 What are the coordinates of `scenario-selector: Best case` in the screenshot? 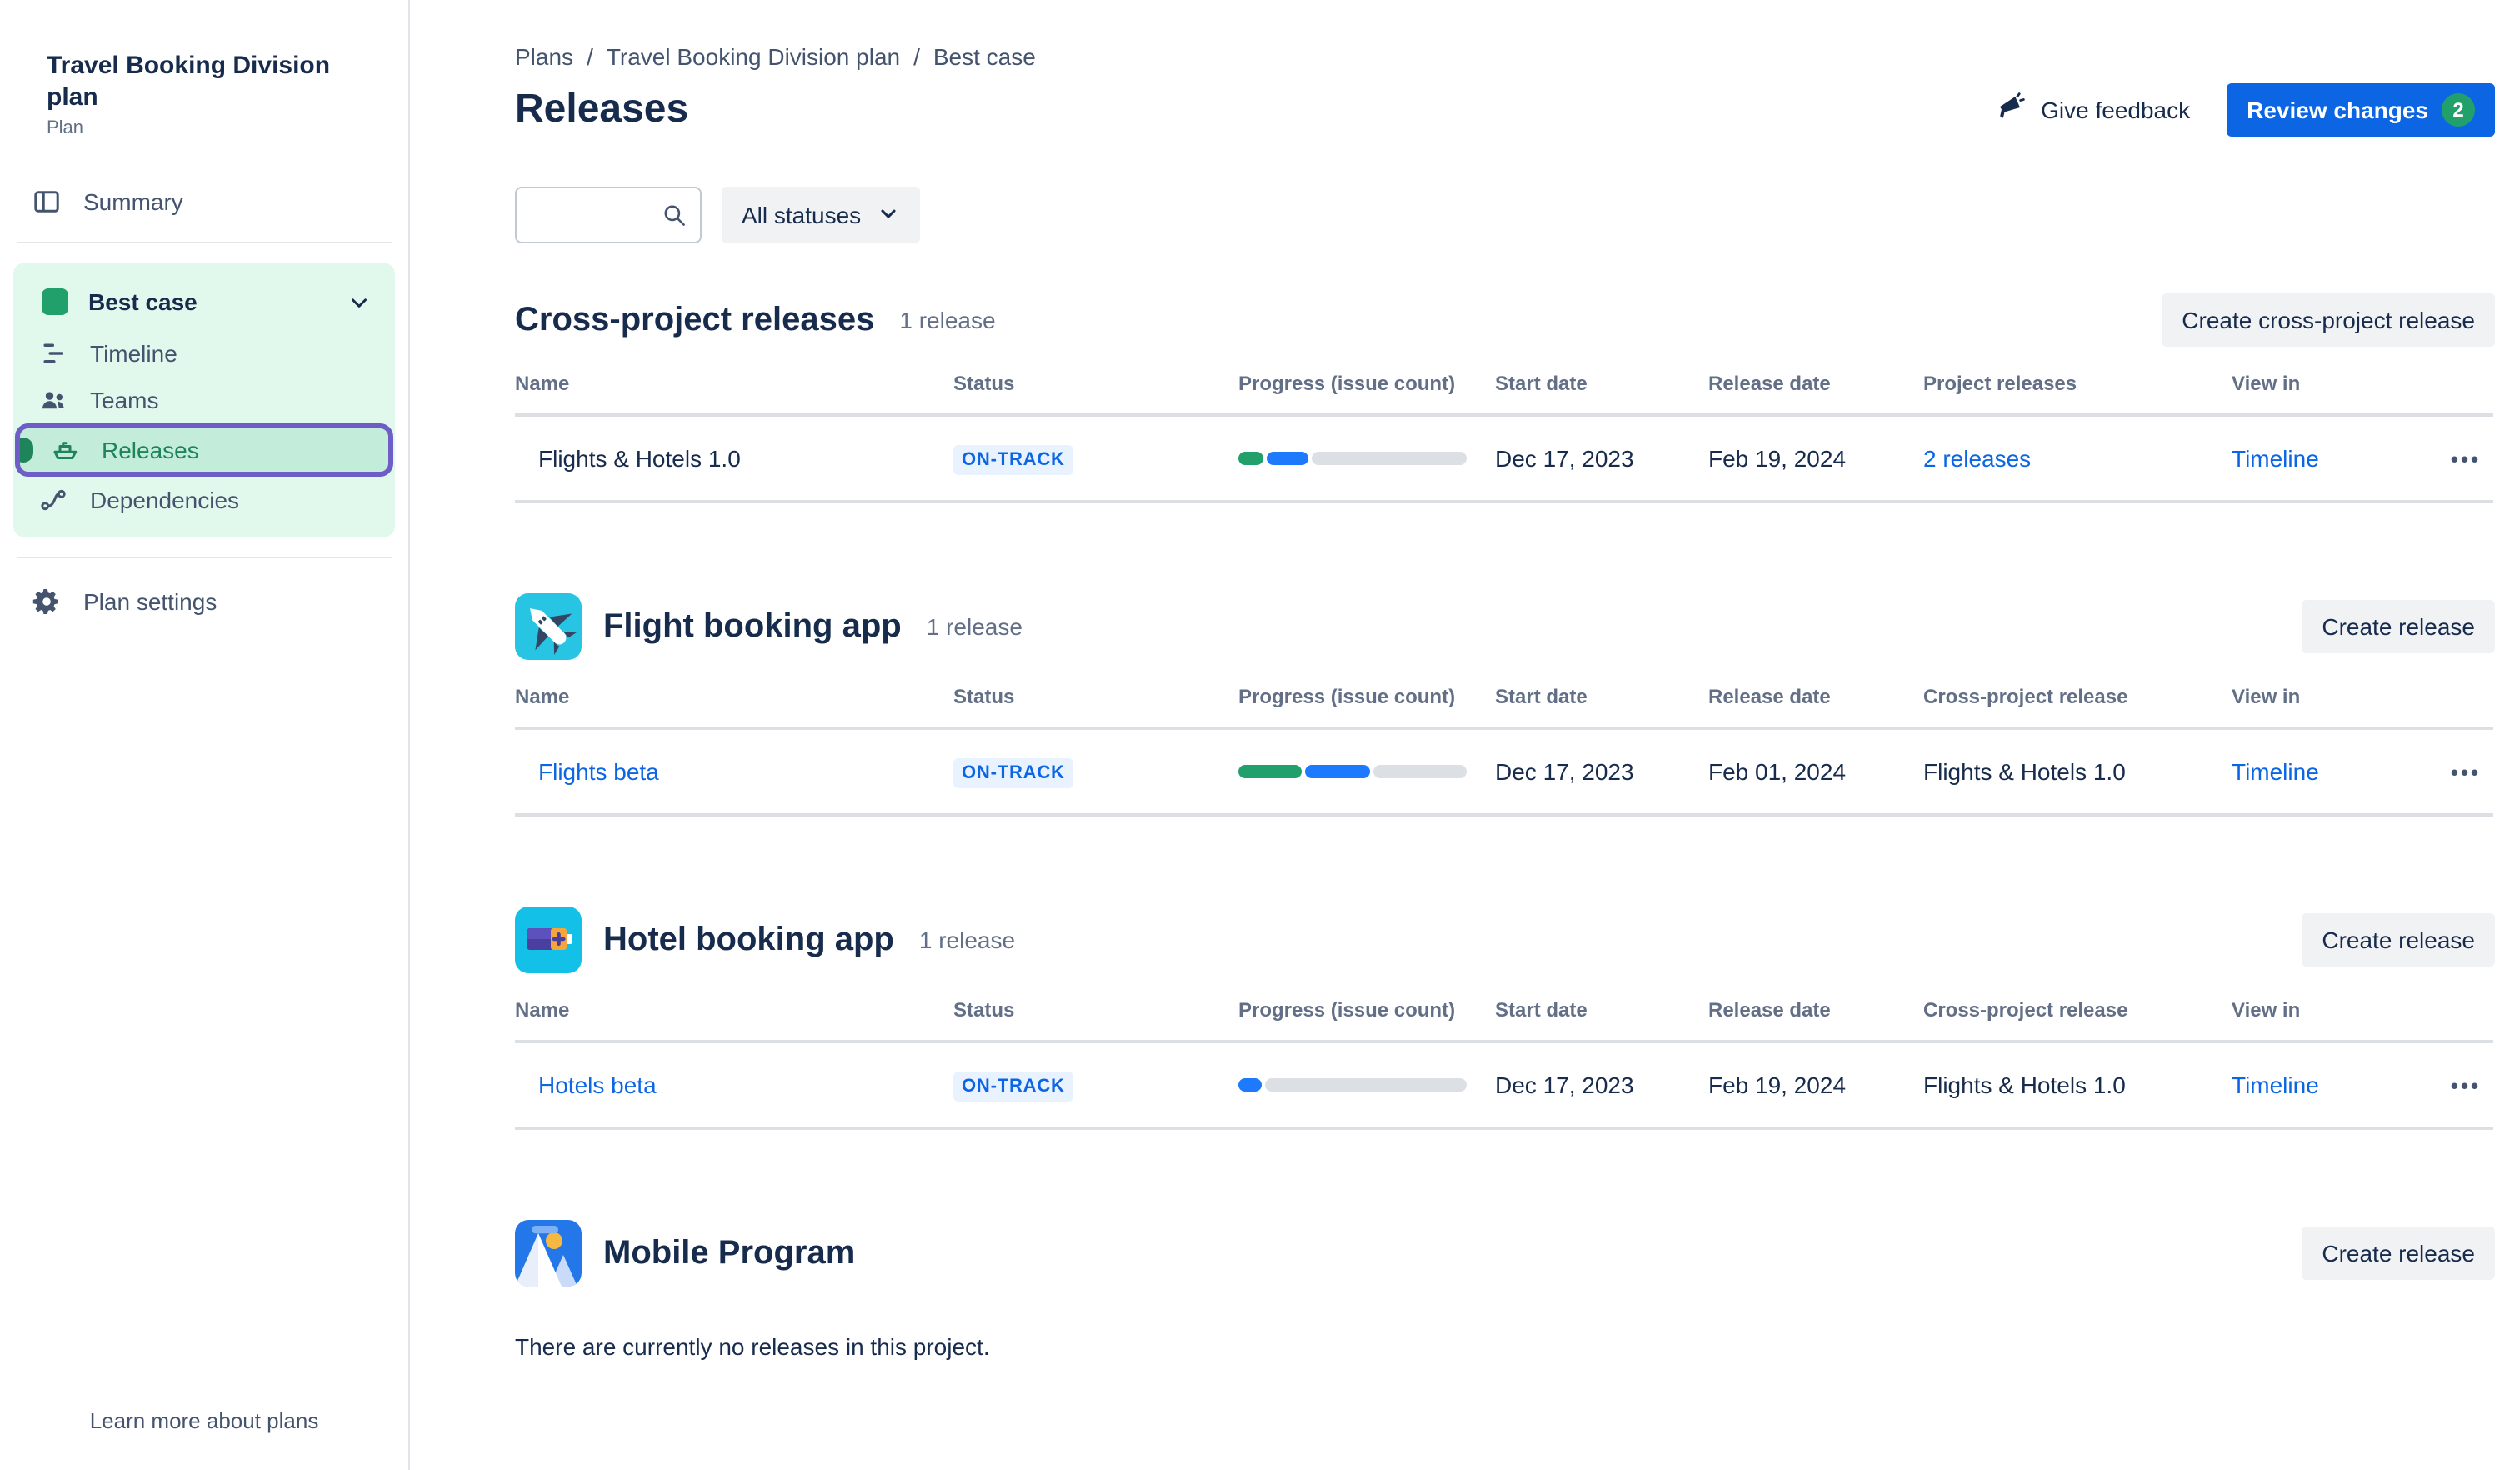 It's located at (204, 301).